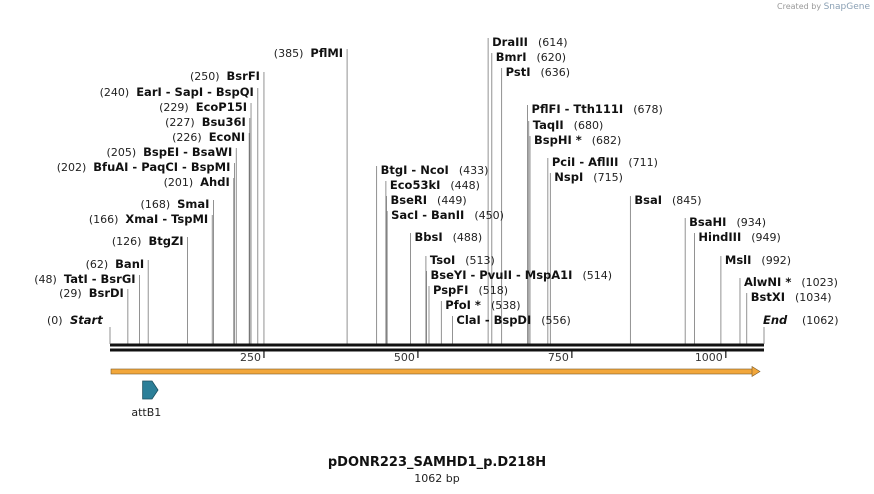 The width and height of the screenshot is (874, 494). What do you see at coordinates (719, 237) in the screenshot?
I see `enzyme-label-hindiii: HindIII` at bounding box center [719, 237].